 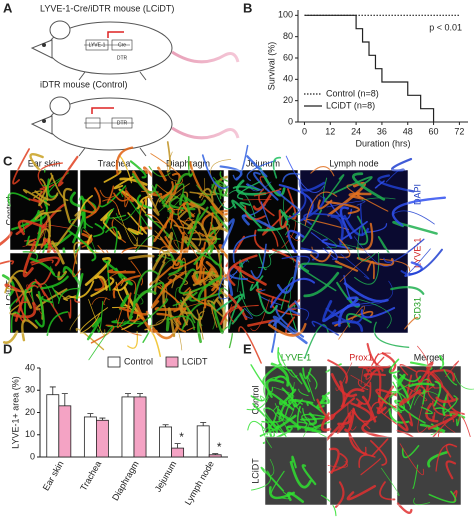 I want to click on panel-label: E, so click(x=247, y=348).